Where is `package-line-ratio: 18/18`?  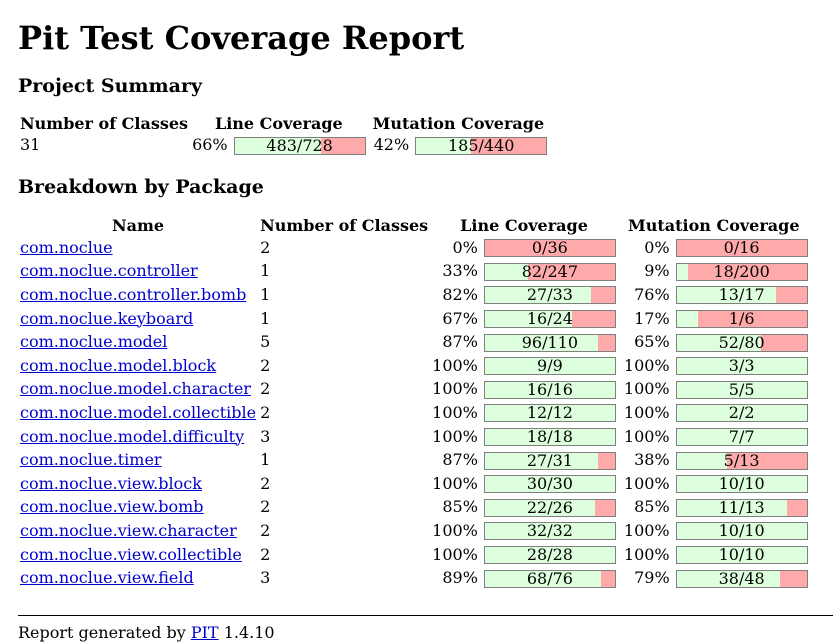 package-line-ratio: 18/18 is located at coordinates (549, 437).